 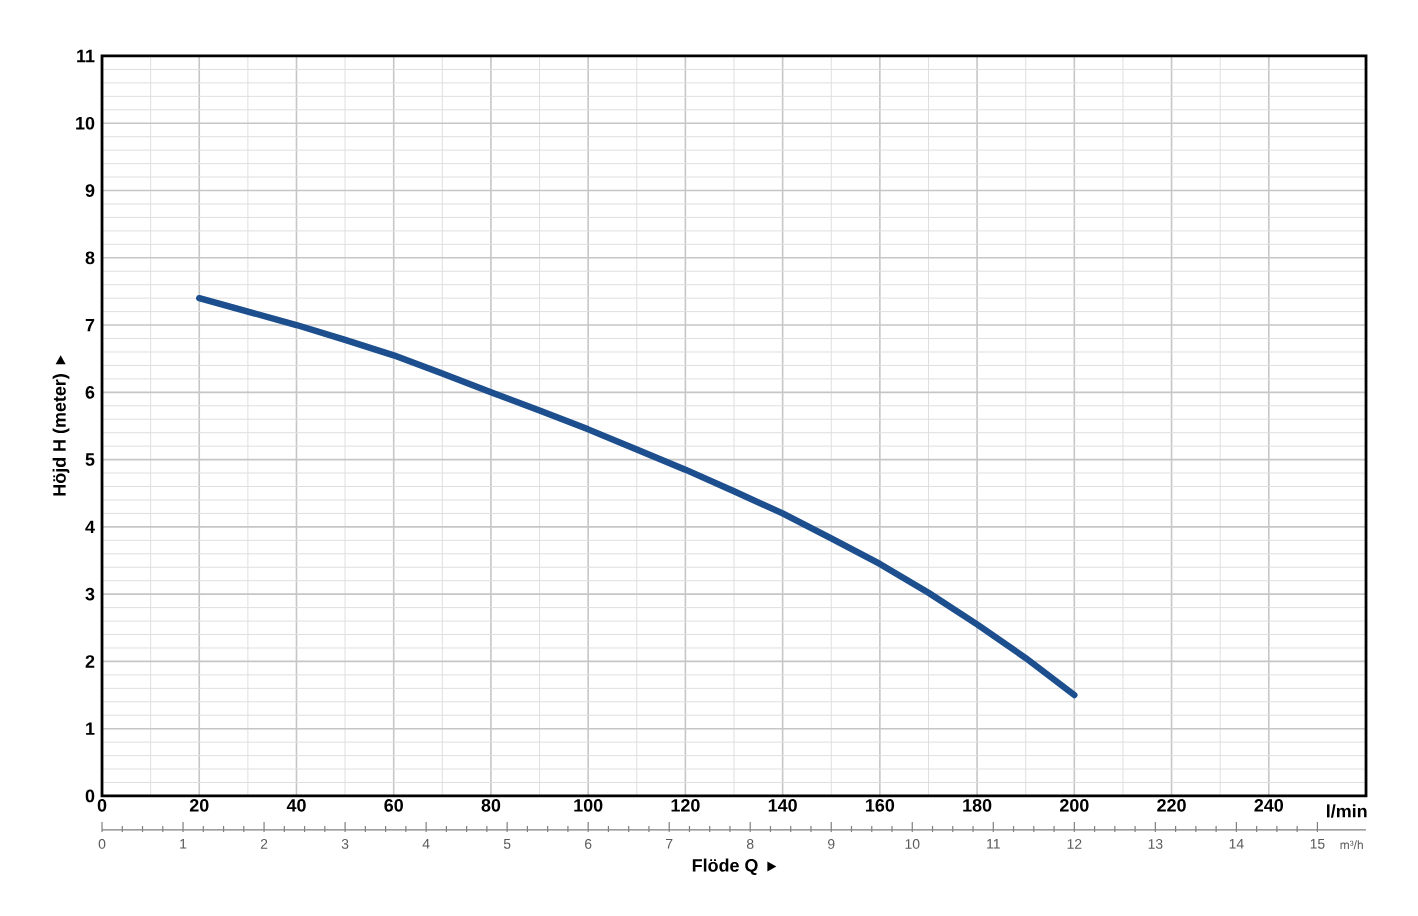 I want to click on y-tick-label: 10, so click(x=85, y=123).